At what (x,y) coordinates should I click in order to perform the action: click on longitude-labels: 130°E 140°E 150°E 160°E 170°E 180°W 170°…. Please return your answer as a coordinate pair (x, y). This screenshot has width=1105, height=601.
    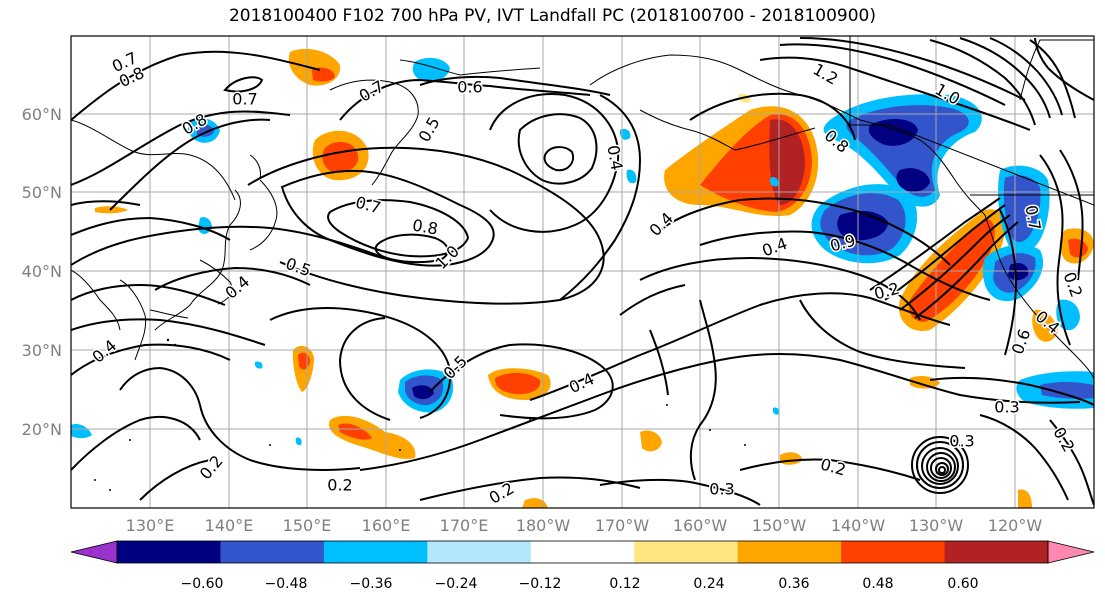
    Looking at the image, I should click on (584, 525).